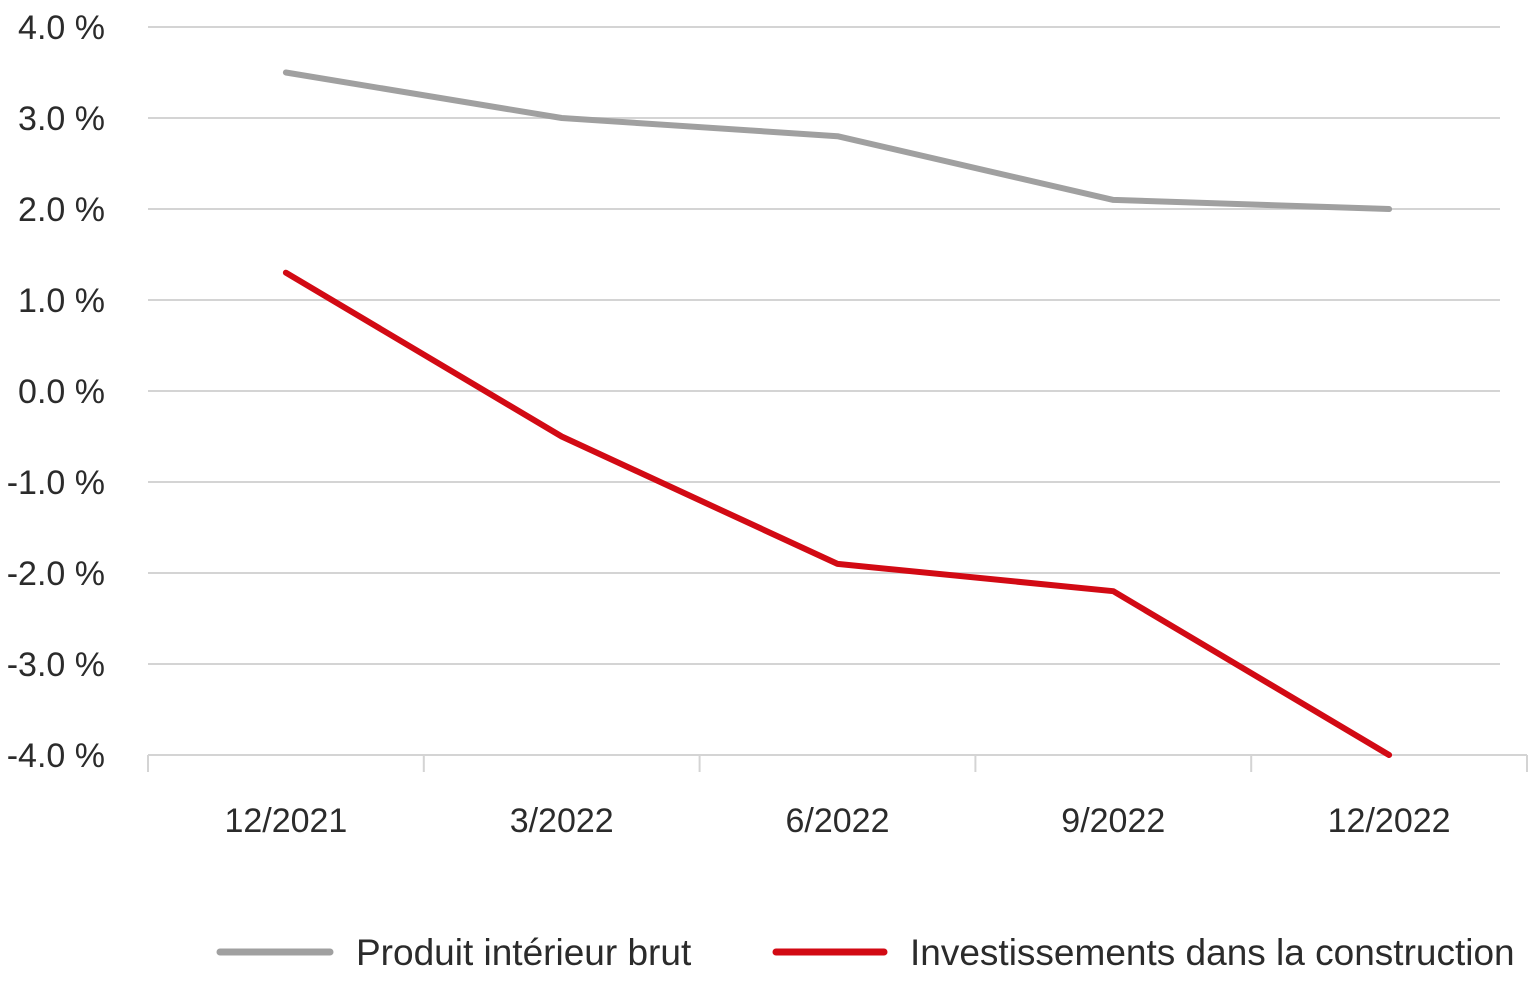 The width and height of the screenshot is (1530, 987). I want to click on y-tick-label: -3.0 %, so click(56, 665).